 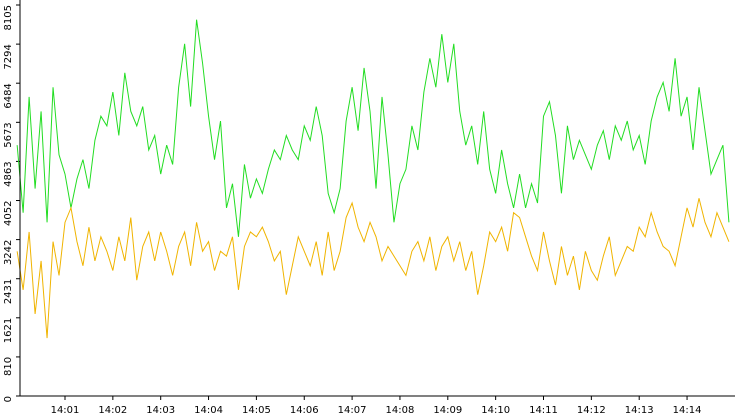 I want to click on y-tick-label: 5673, so click(x=8, y=134).